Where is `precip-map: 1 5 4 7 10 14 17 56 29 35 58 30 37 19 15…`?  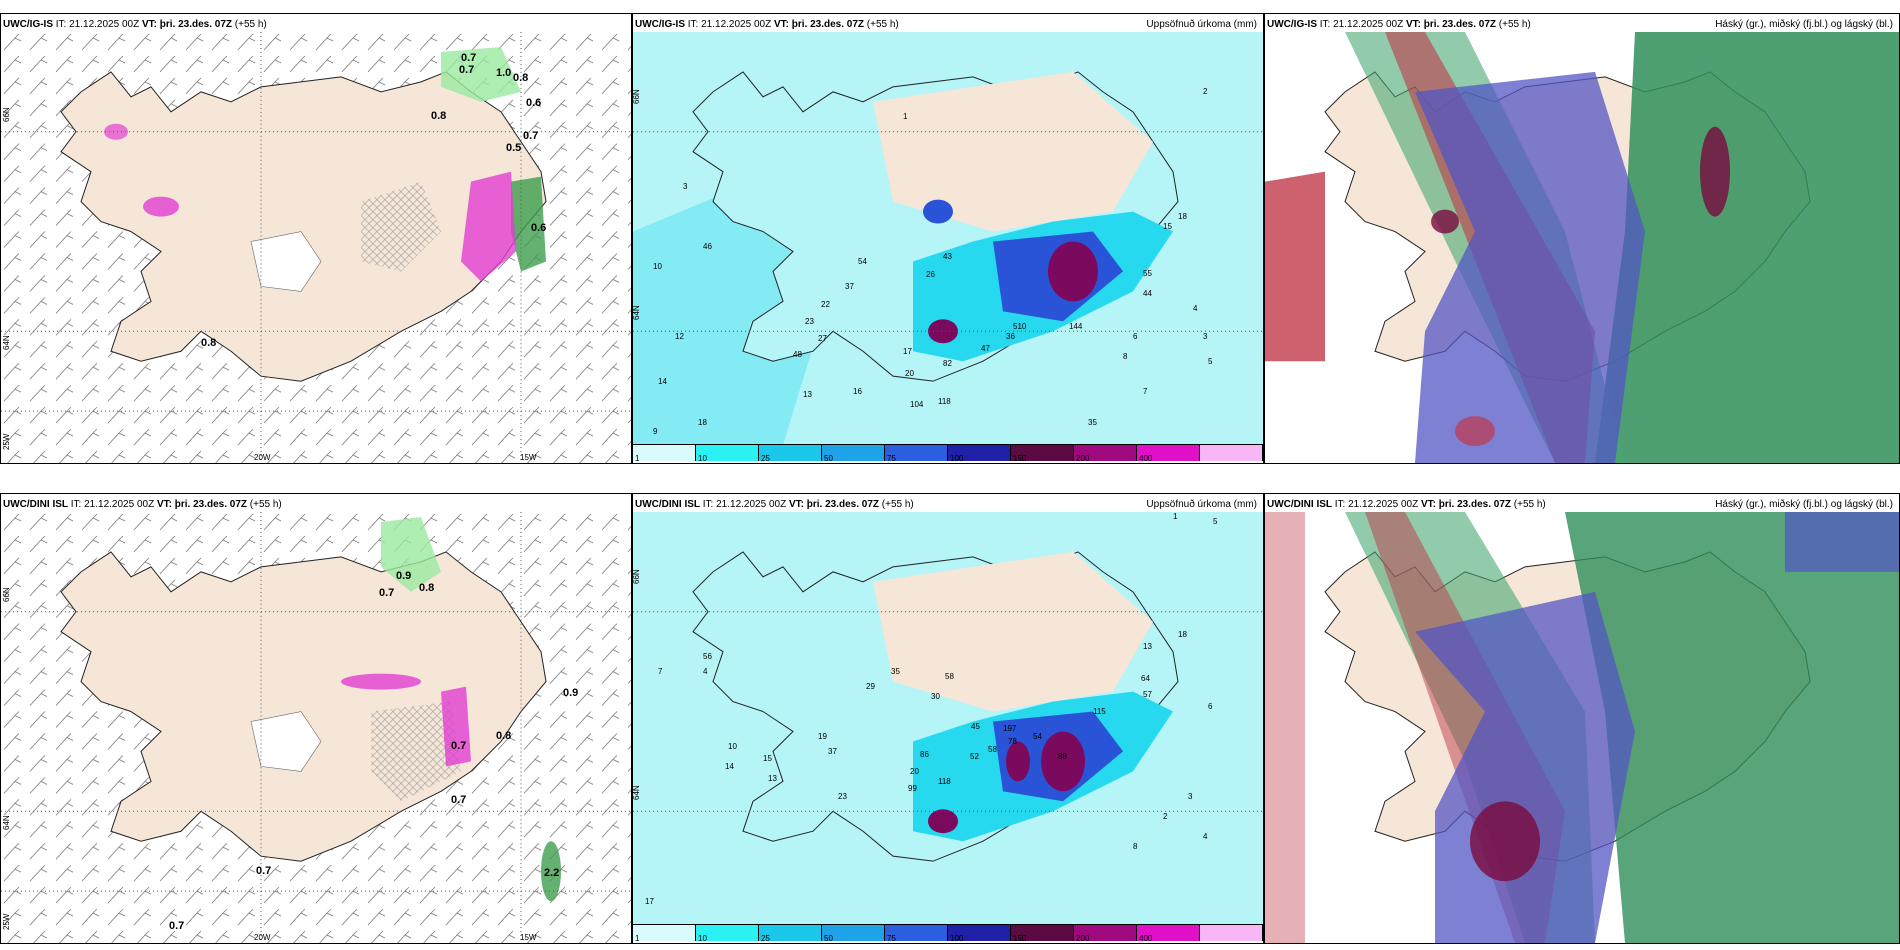
precip-map: 1 5 4 7 10 14 17 56 29 35 58 30 37 19 15… is located at coordinates (948, 718).